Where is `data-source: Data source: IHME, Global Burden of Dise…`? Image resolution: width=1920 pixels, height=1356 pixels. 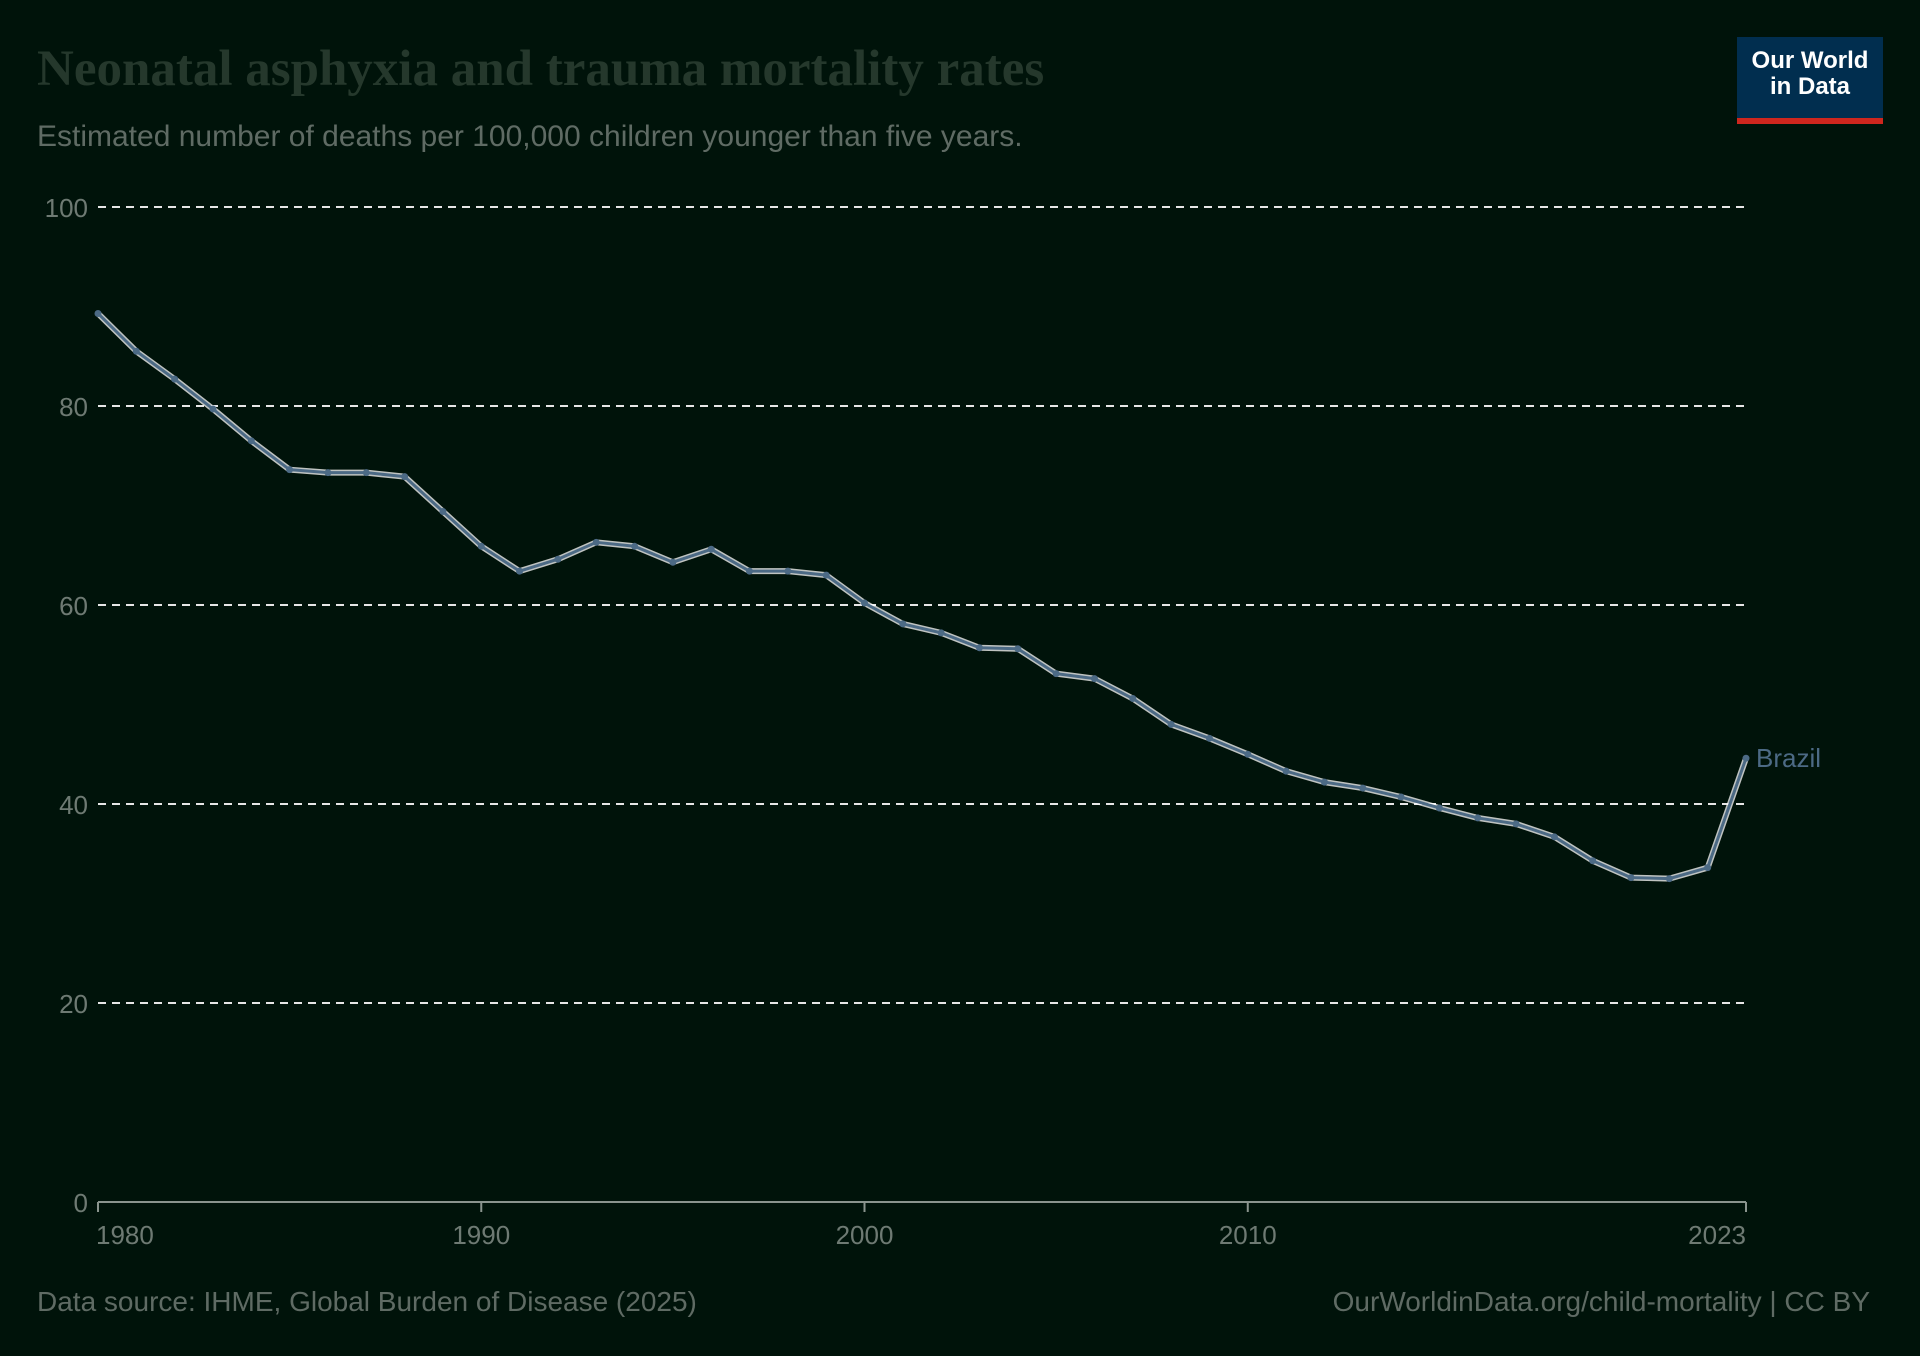
data-source: Data source: IHME, Global Burden of Dise… is located at coordinates (367, 1301).